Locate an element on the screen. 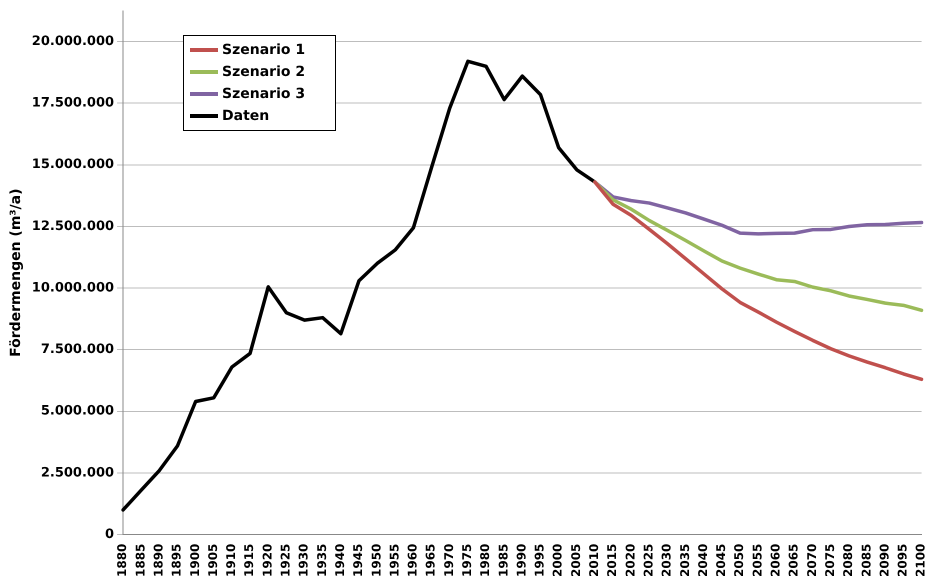  legend-label: Szenario 2 is located at coordinates (264, 72).